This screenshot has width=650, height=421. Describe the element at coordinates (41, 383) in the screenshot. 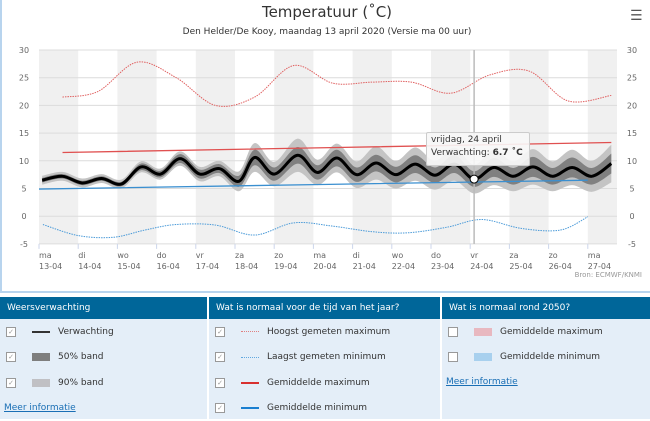

I see `swatch-band90` at that location.